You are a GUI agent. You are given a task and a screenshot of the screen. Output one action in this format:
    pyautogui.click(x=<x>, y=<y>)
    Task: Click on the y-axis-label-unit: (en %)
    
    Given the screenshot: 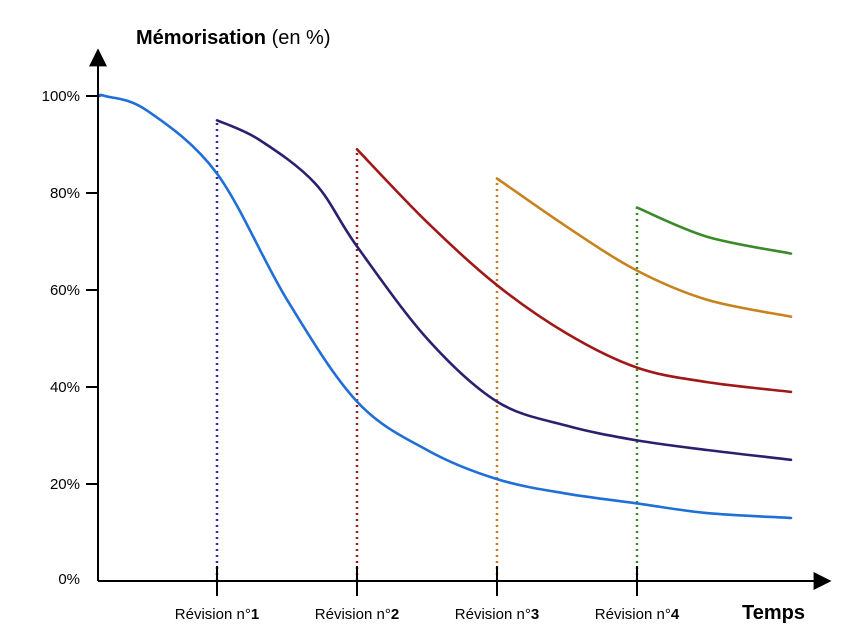 What is the action you would take?
    pyautogui.click(x=298, y=38)
    